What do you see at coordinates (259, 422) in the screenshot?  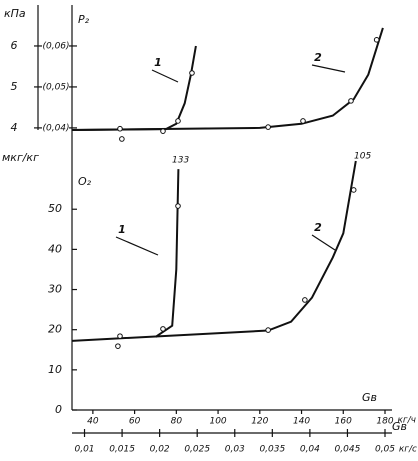 I see `x-tick-label: 120` at bounding box center [259, 422].